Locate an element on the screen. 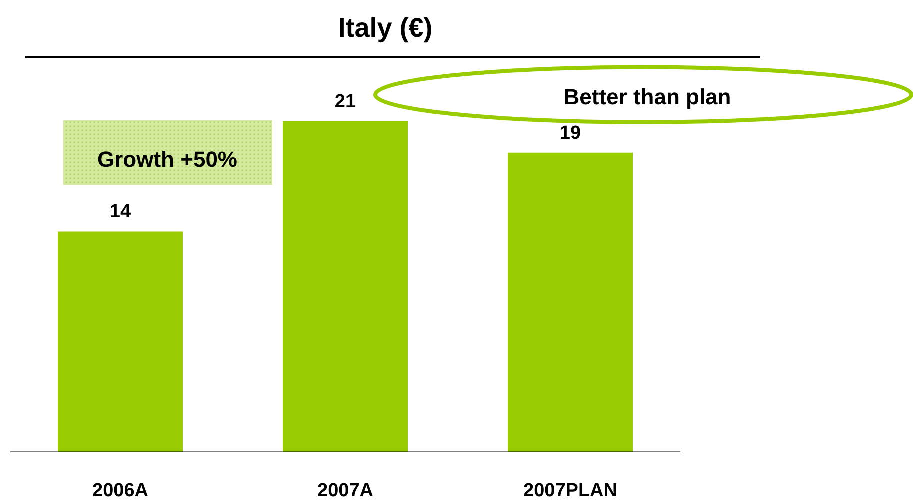 The height and width of the screenshot is (504, 913). annotation: Growth +50% is located at coordinates (168, 159).